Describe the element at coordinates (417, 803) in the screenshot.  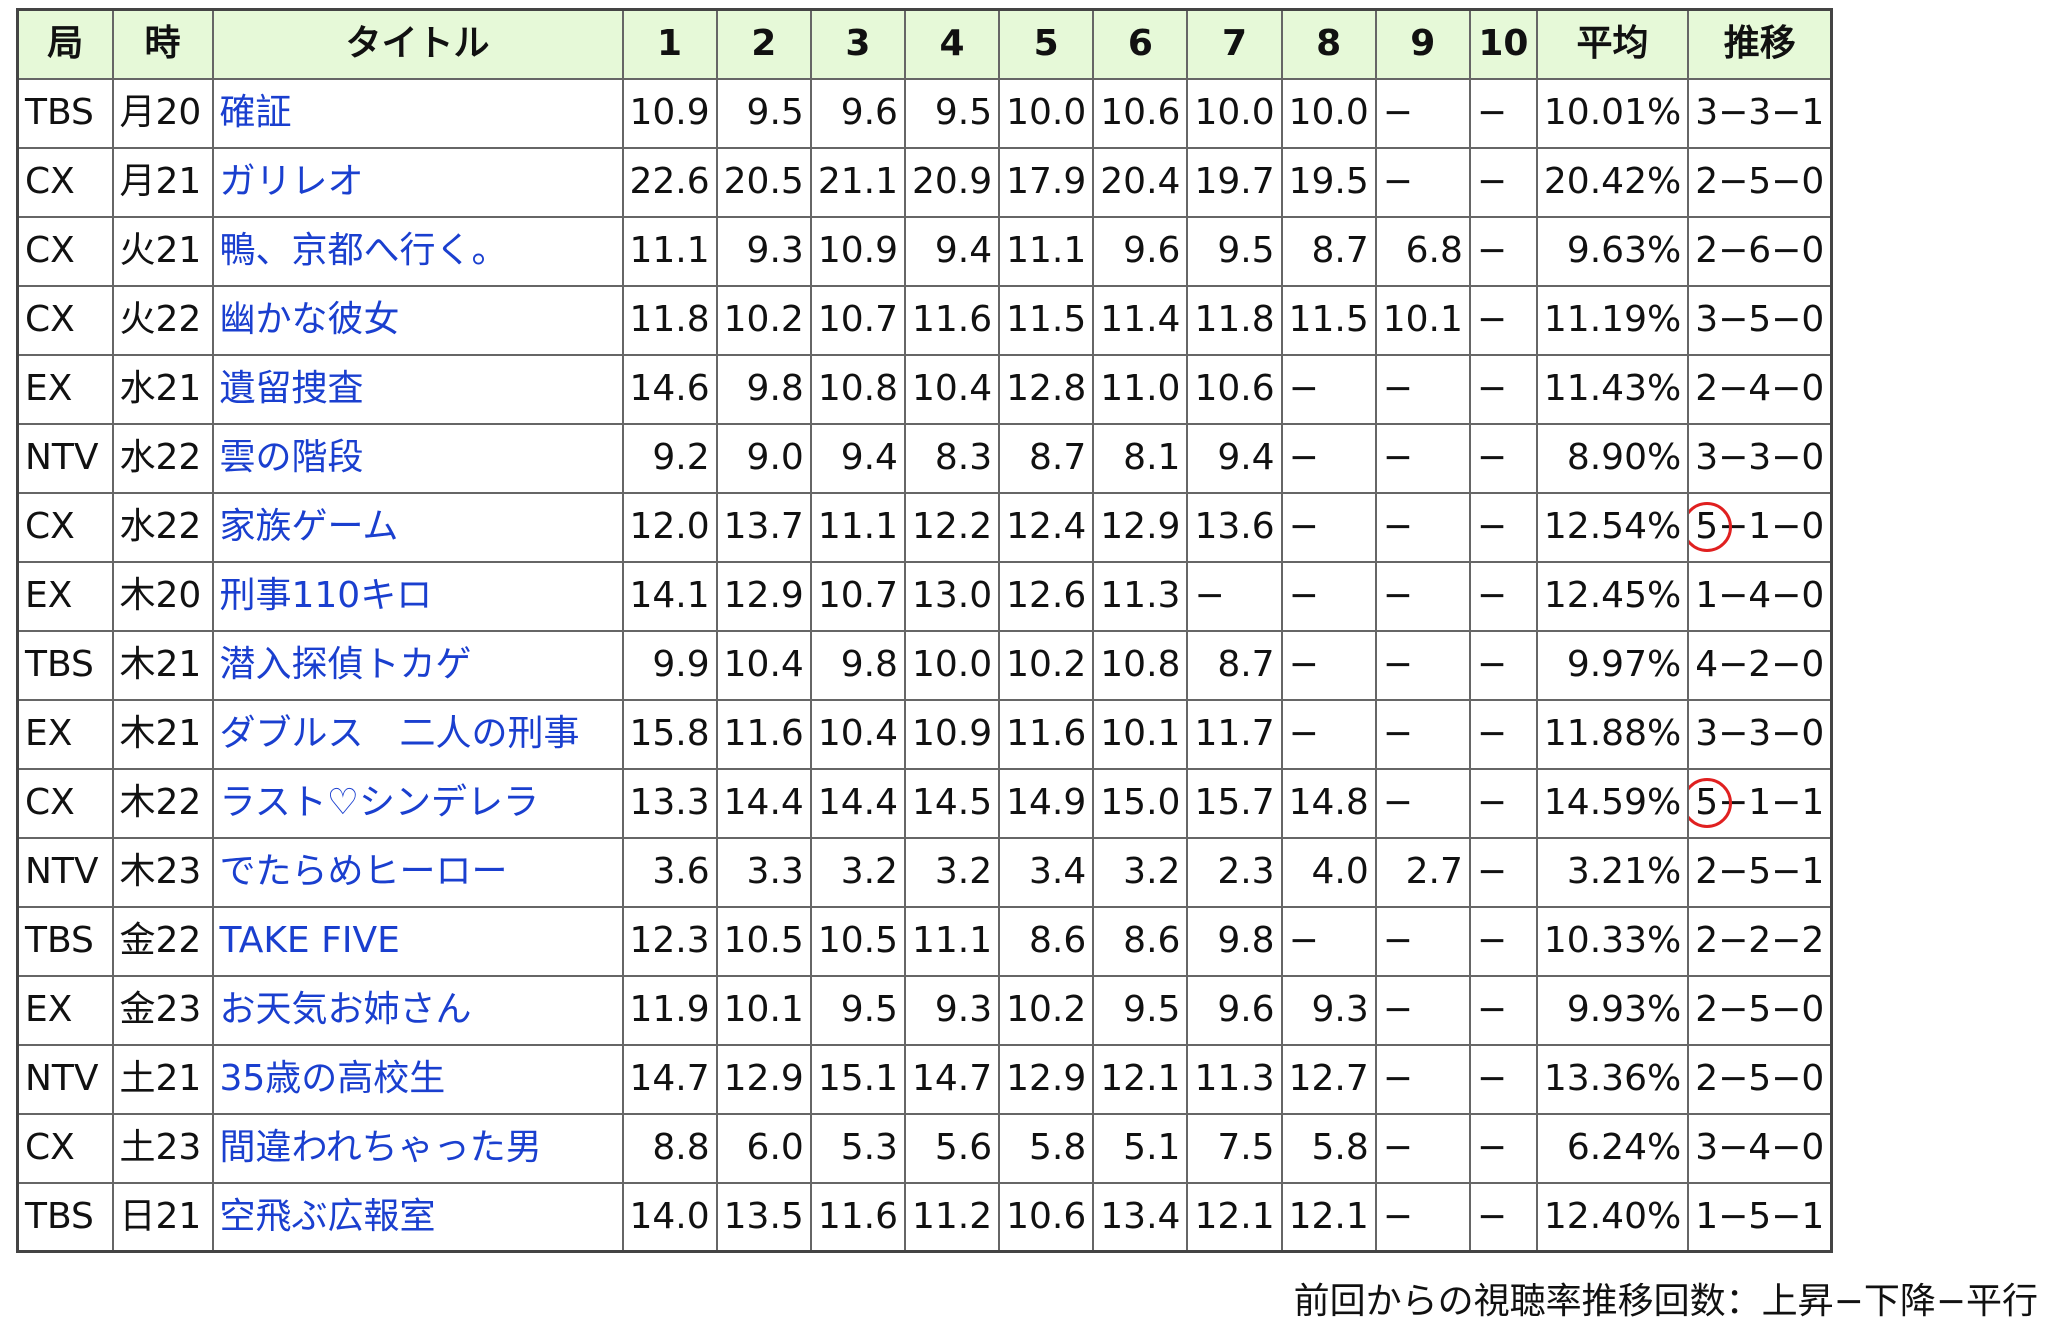
I see `title-link: ラスト♡シンデレラ` at that location.